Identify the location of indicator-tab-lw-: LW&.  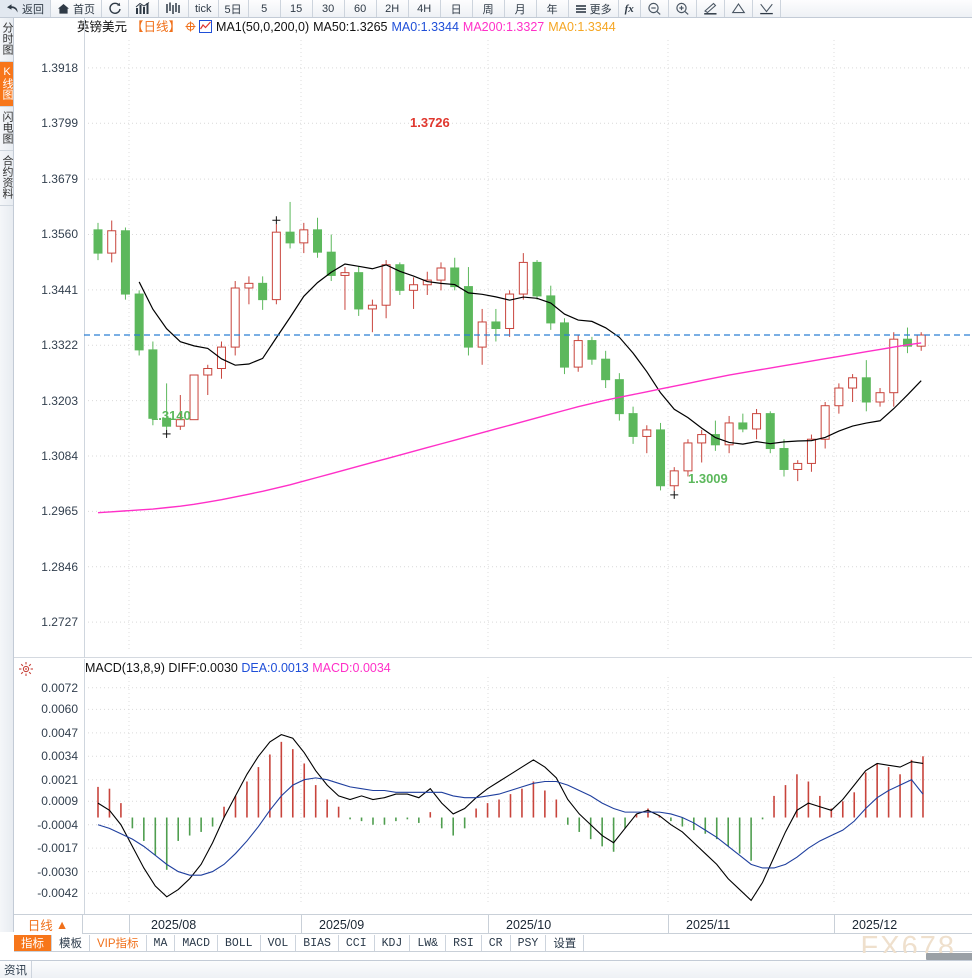
(428, 943).